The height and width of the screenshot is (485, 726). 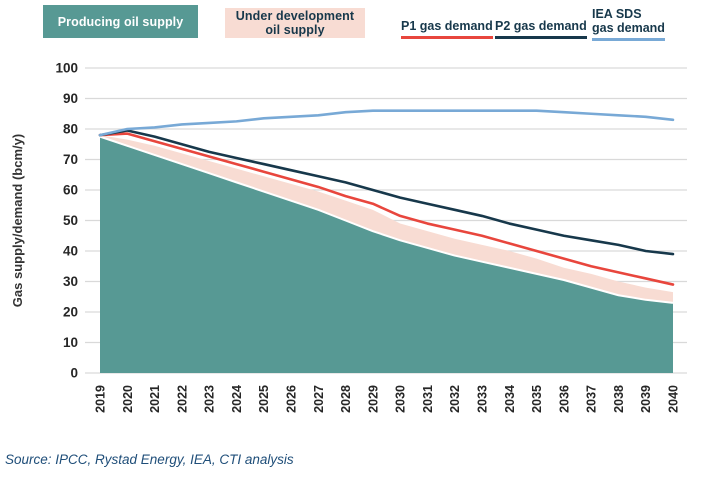 I want to click on x-tick-label: 2040, so click(x=674, y=399).